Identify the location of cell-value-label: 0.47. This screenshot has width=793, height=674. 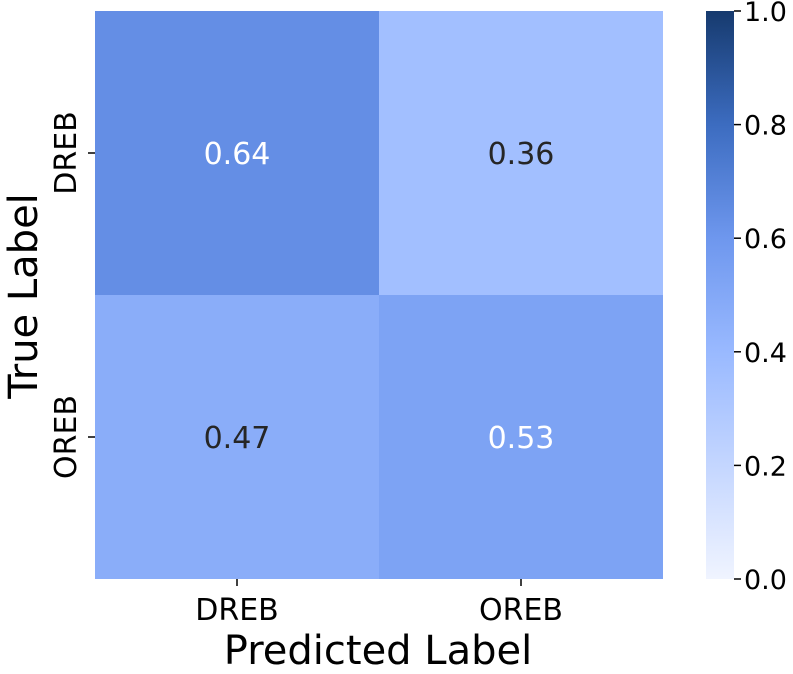
(237, 438).